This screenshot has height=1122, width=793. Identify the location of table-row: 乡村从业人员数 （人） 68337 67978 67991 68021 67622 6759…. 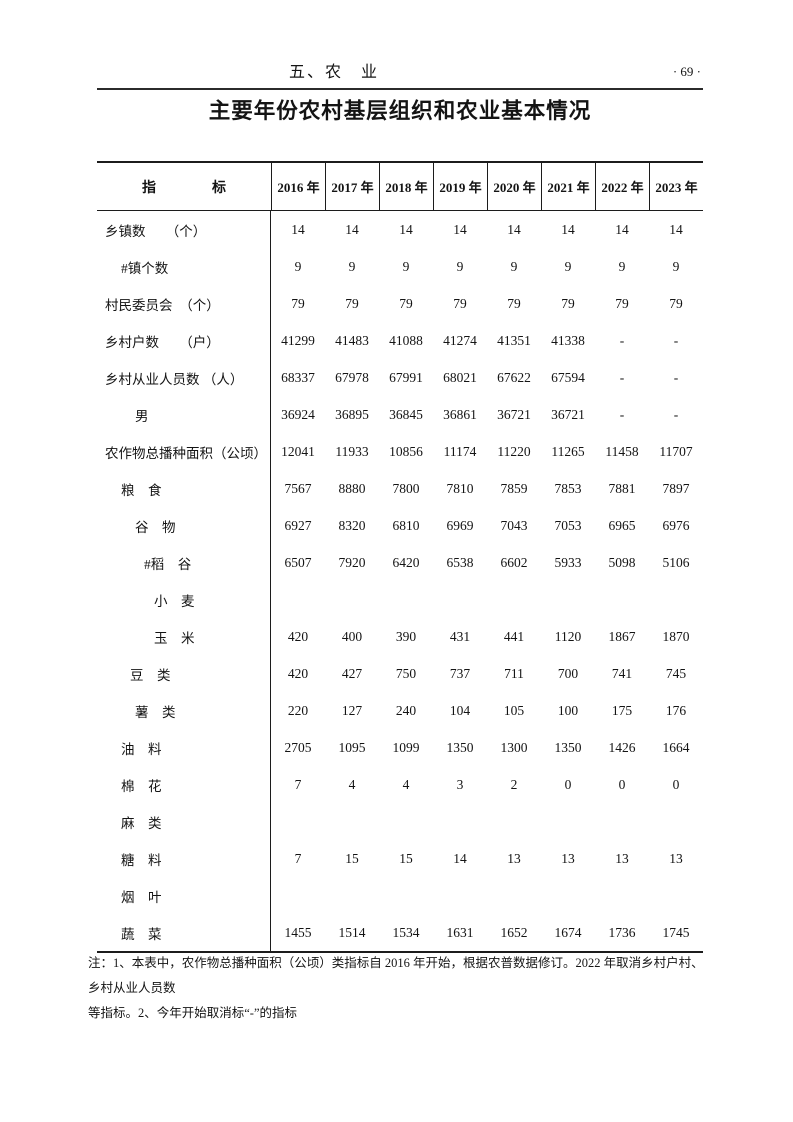
(400, 377).